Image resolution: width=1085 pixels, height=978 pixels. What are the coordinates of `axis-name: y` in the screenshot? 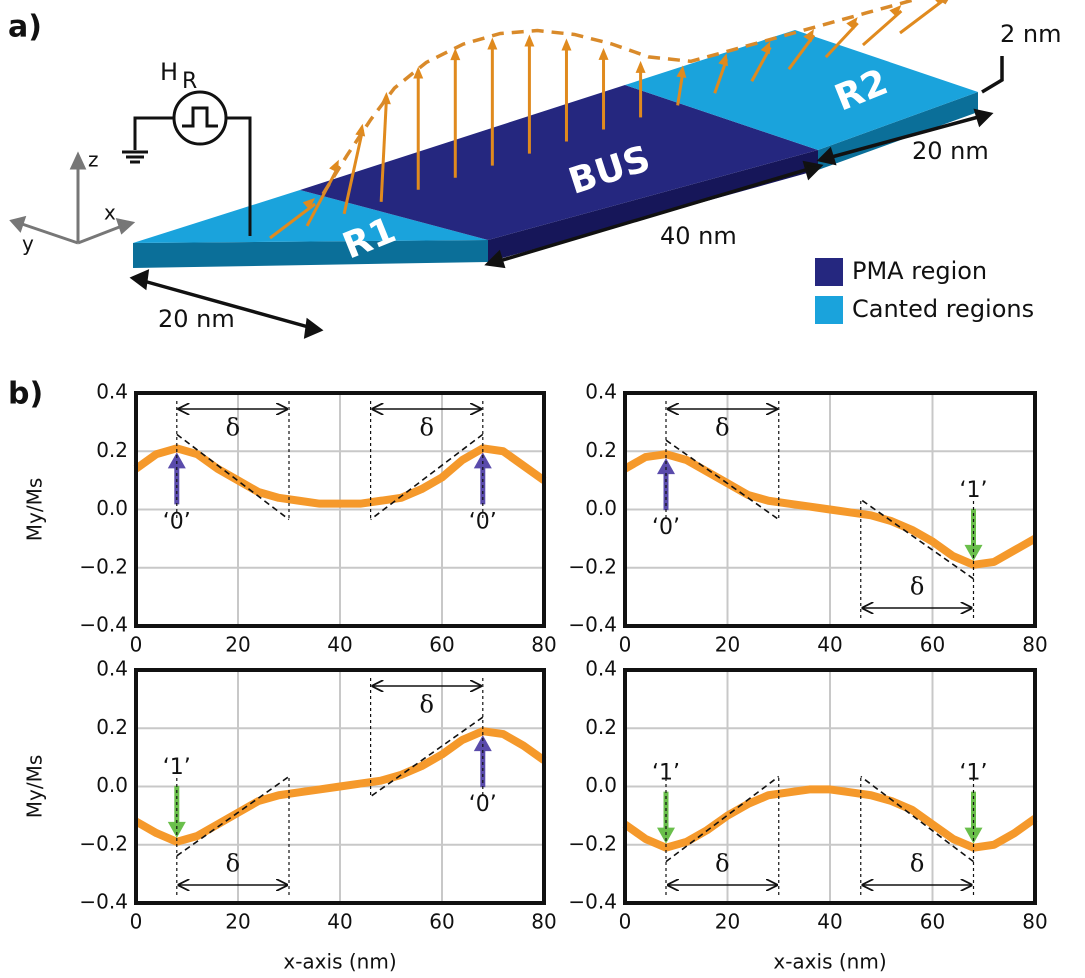 It's located at (28, 244).